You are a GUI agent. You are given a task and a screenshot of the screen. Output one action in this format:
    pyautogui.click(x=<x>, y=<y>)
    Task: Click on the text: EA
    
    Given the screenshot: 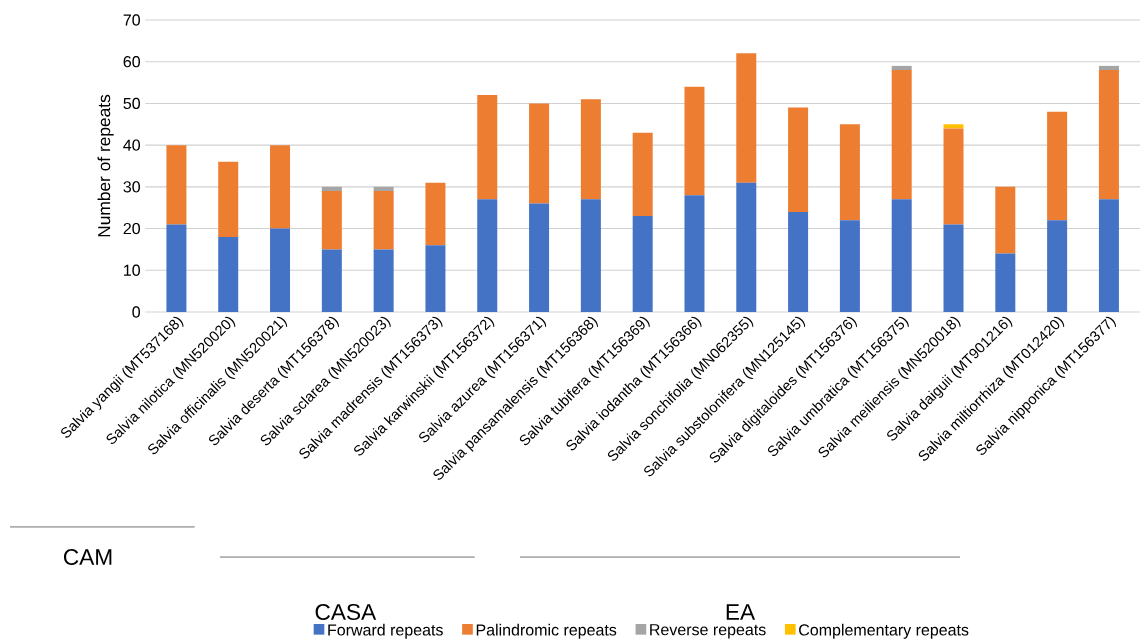 What is the action you would take?
    pyautogui.click(x=741, y=612)
    